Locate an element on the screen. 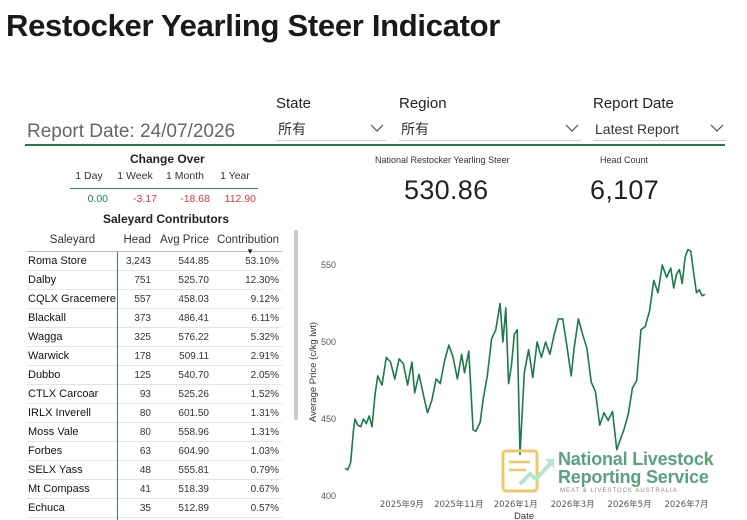 This screenshot has height=520, width=747. cell-name: Echuca is located at coordinates (46, 508).